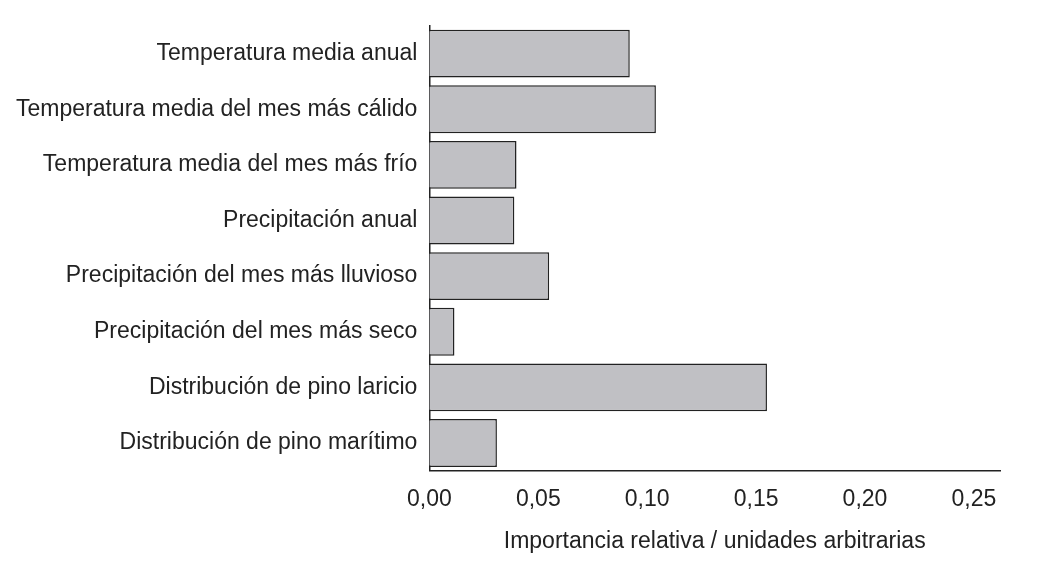  Describe the element at coordinates (714, 539) in the screenshot. I see `x-axis-title: Importancia relativa / unidades arbitrarias` at that location.